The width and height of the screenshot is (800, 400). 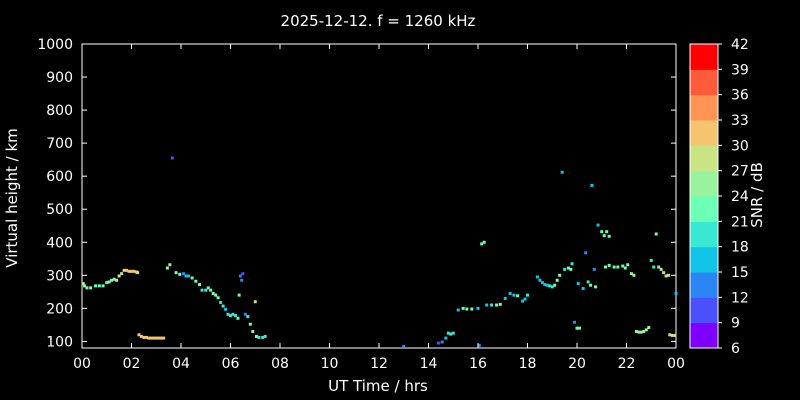 What do you see at coordinates (12, 197) in the screenshot?
I see `y-axis-label: Virtual height / km` at bounding box center [12, 197].